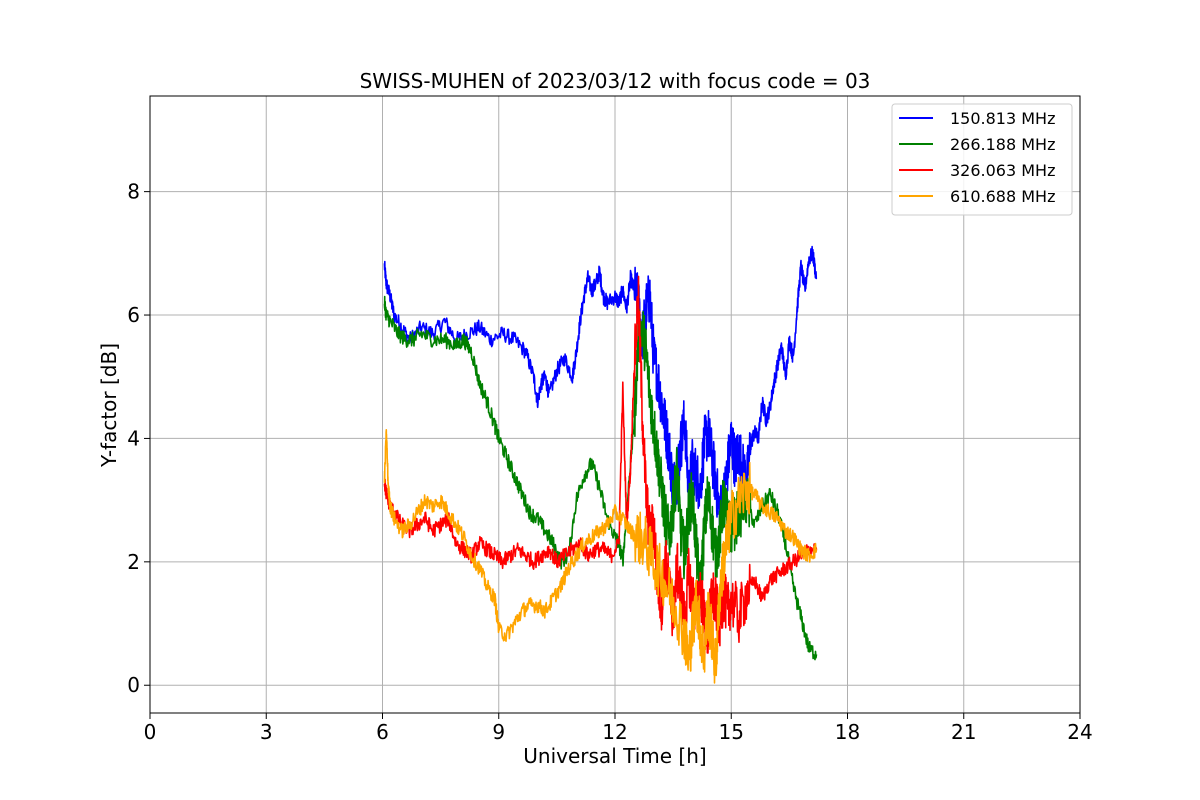  Describe the element at coordinates (133, 685) in the screenshot. I see `y-tick-label: 0` at that location.